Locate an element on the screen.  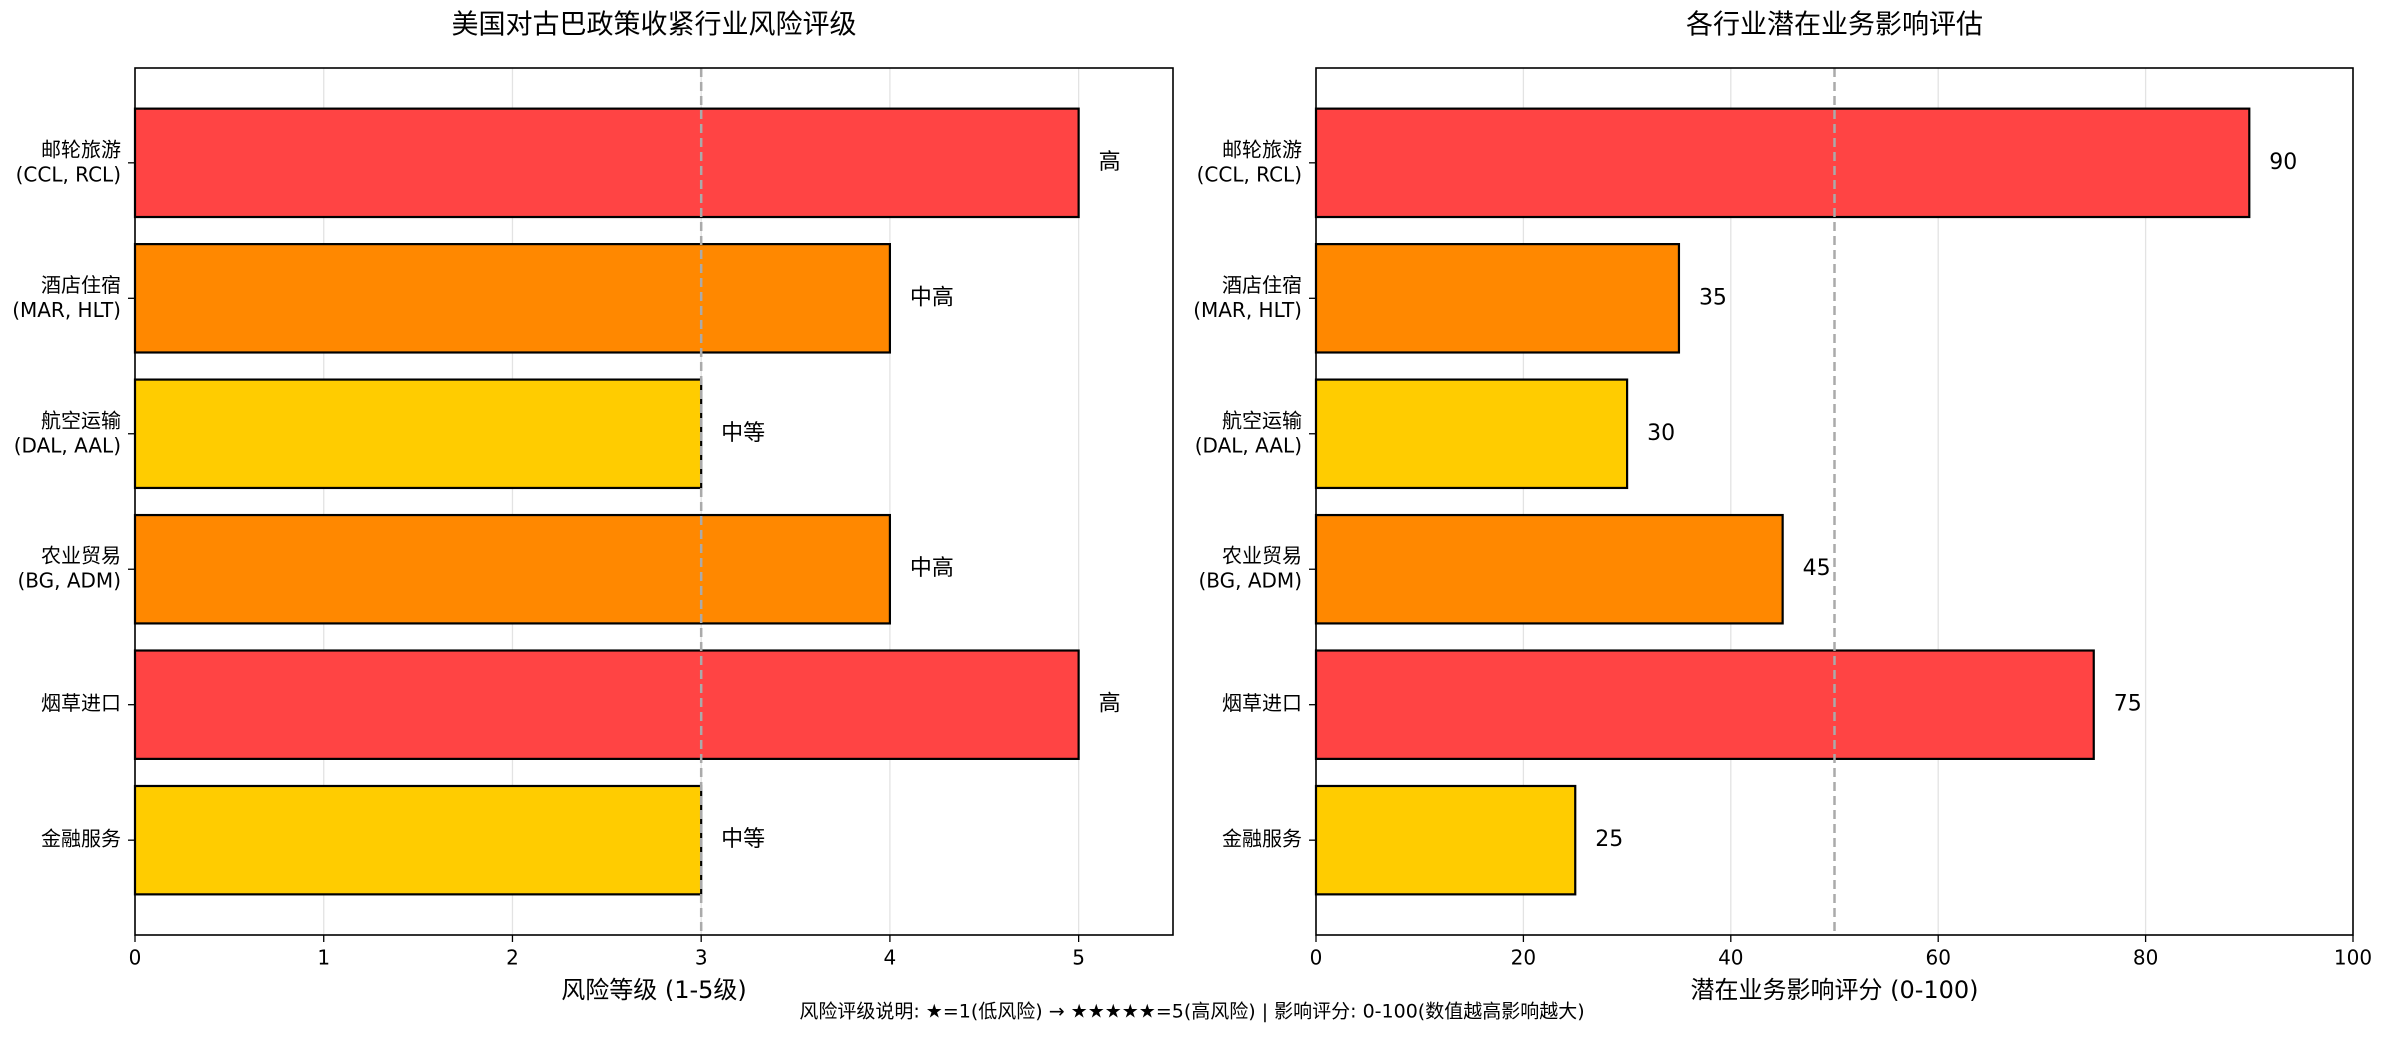
x-tick-label: 20 is located at coordinates (1523, 958).